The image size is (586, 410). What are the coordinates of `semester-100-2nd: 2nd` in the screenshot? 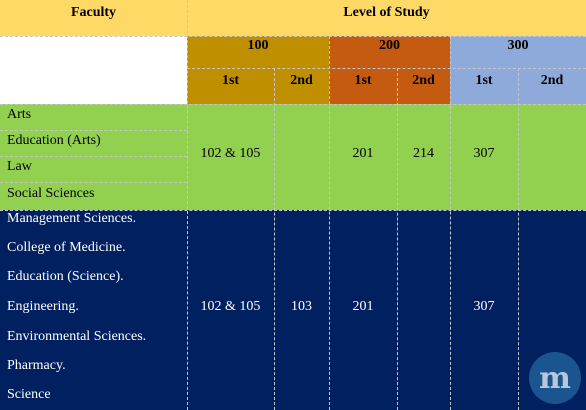 It's located at (301, 80).